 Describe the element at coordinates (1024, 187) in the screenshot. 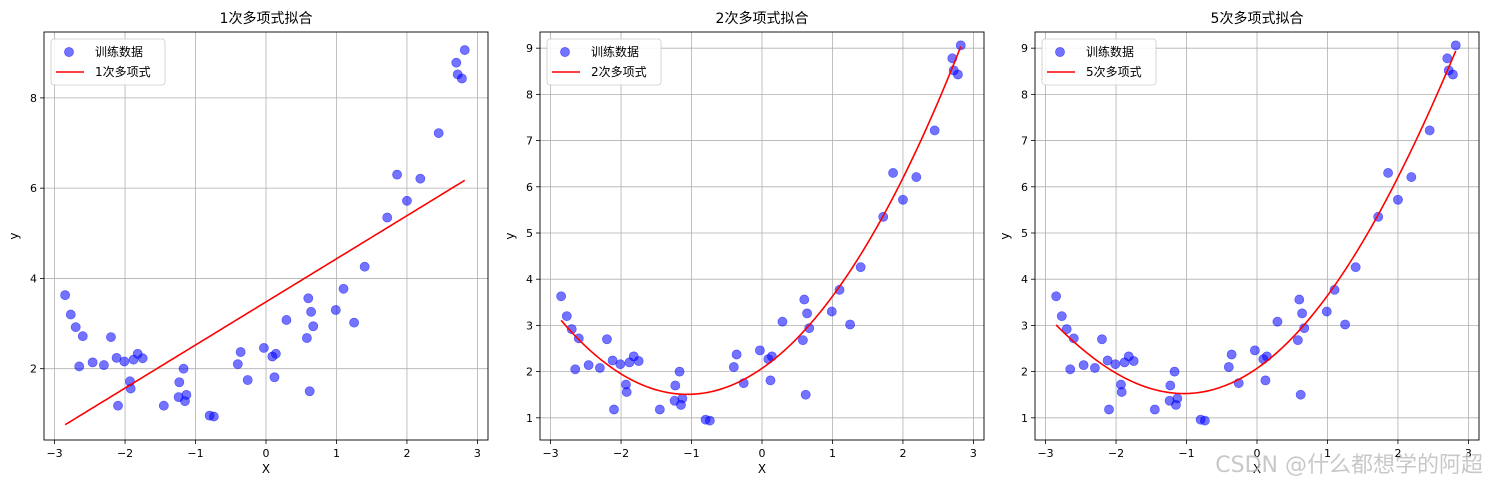

I see `y-tick-label: 6` at that location.